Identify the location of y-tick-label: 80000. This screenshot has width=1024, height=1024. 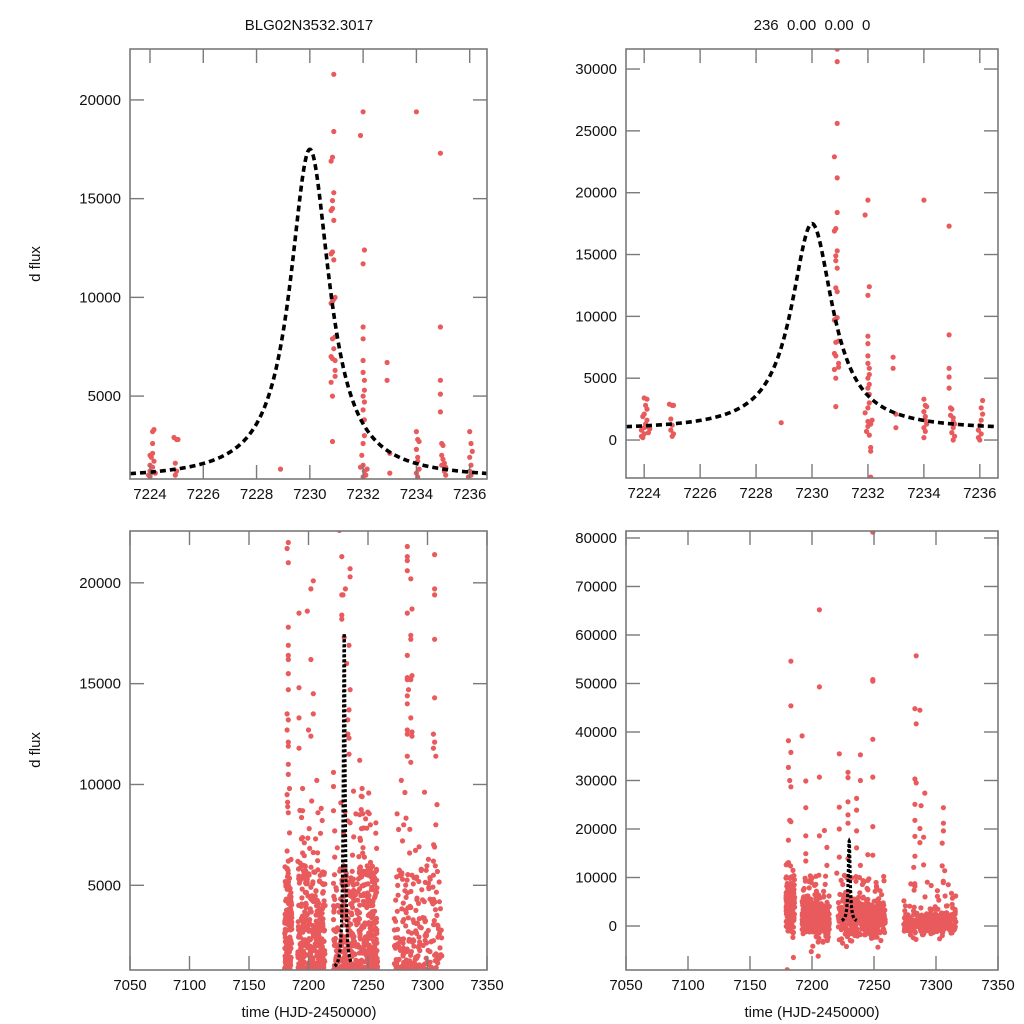
(596, 538).